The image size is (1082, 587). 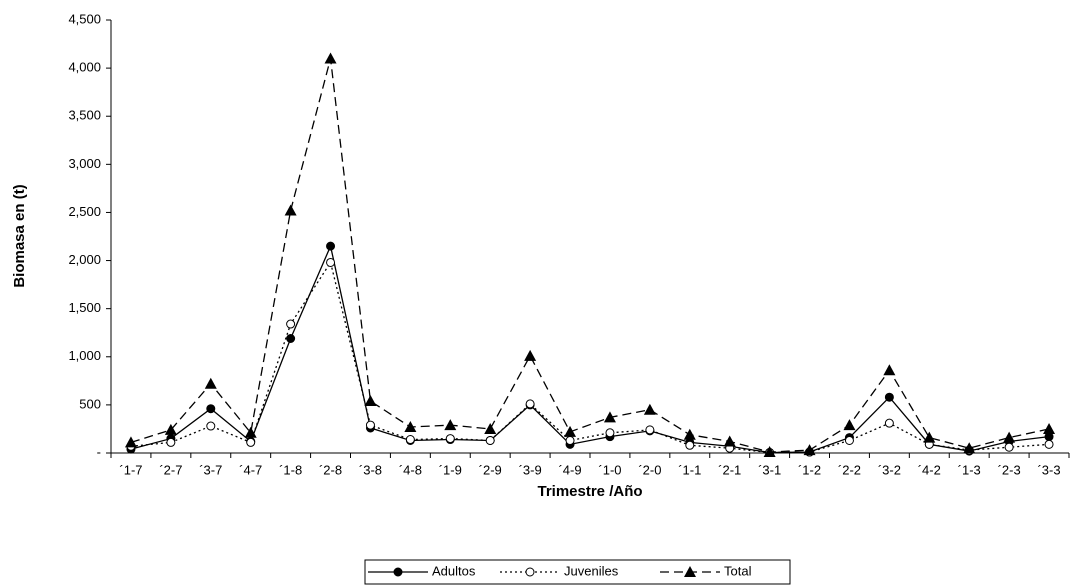 What do you see at coordinates (929, 469) in the screenshot?
I see `x-tick-label: ´4-2` at bounding box center [929, 469].